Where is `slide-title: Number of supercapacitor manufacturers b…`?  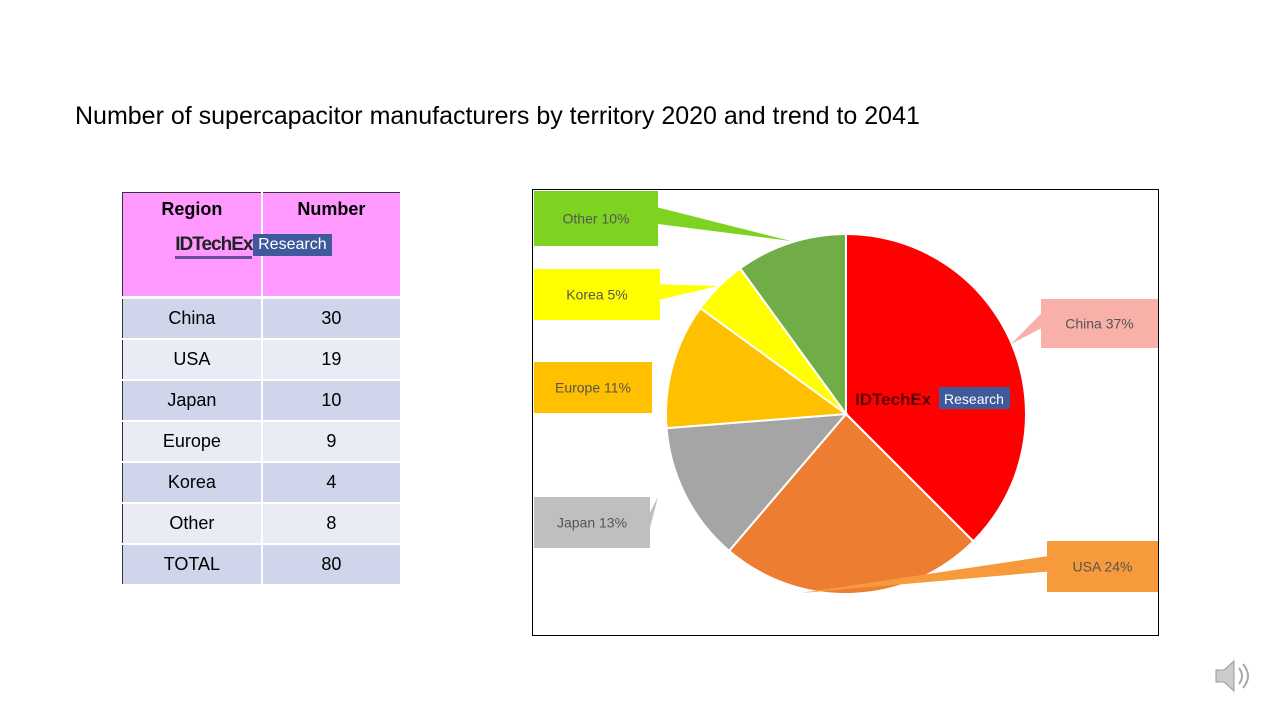
slide-title: Number of supercapacitor manufacturers b… is located at coordinates (497, 116).